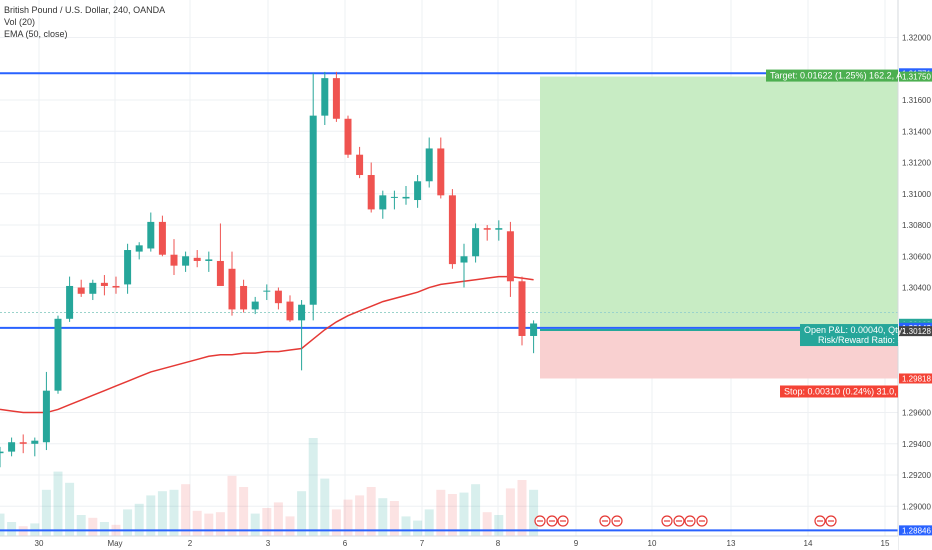 The width and height of the screenshot is (932, 550). What do you see at coordinates (685, 521) in the screenshot?
I see `economic-events` at bounding box center [685, 521].